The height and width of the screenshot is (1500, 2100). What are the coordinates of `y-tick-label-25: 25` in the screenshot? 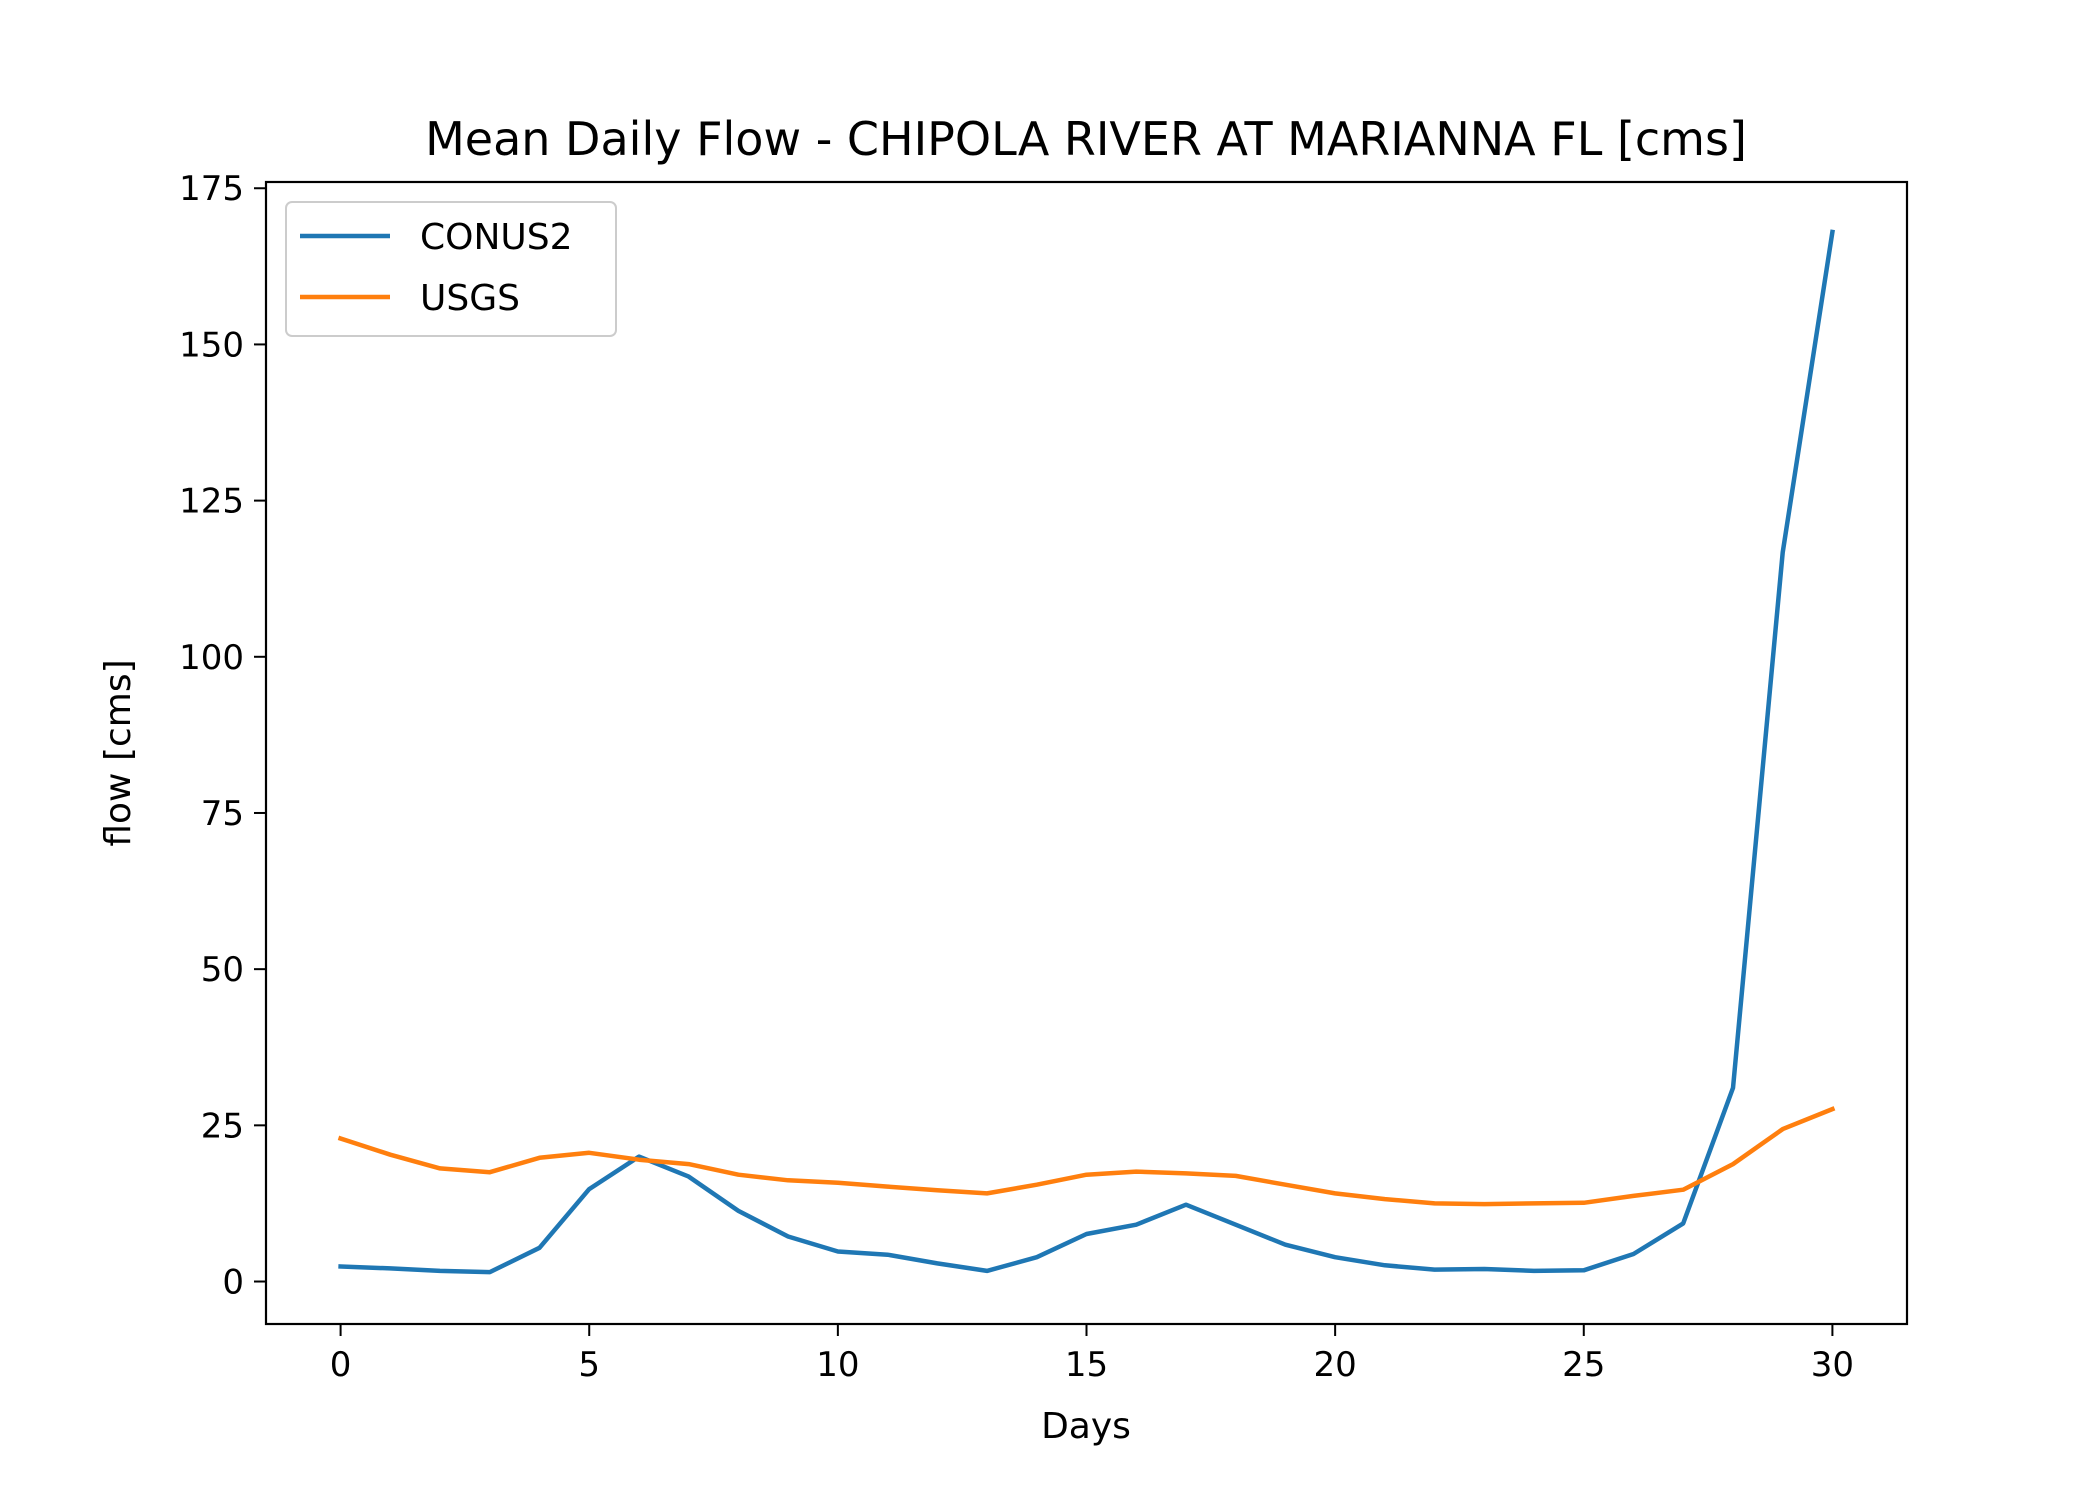 It's located at (222, 1126).